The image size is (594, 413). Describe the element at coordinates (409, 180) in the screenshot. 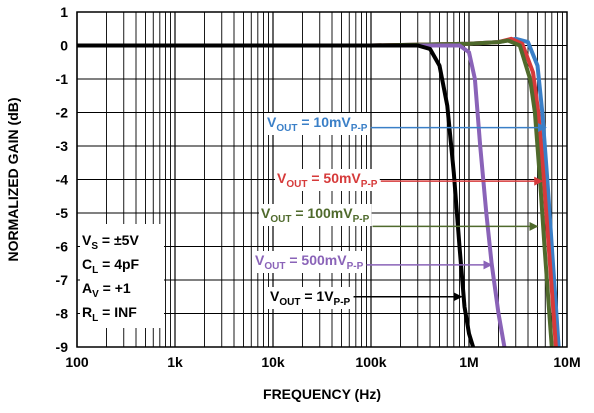

I see `series-annotation: VOUT = 50mVP-P` at that location.